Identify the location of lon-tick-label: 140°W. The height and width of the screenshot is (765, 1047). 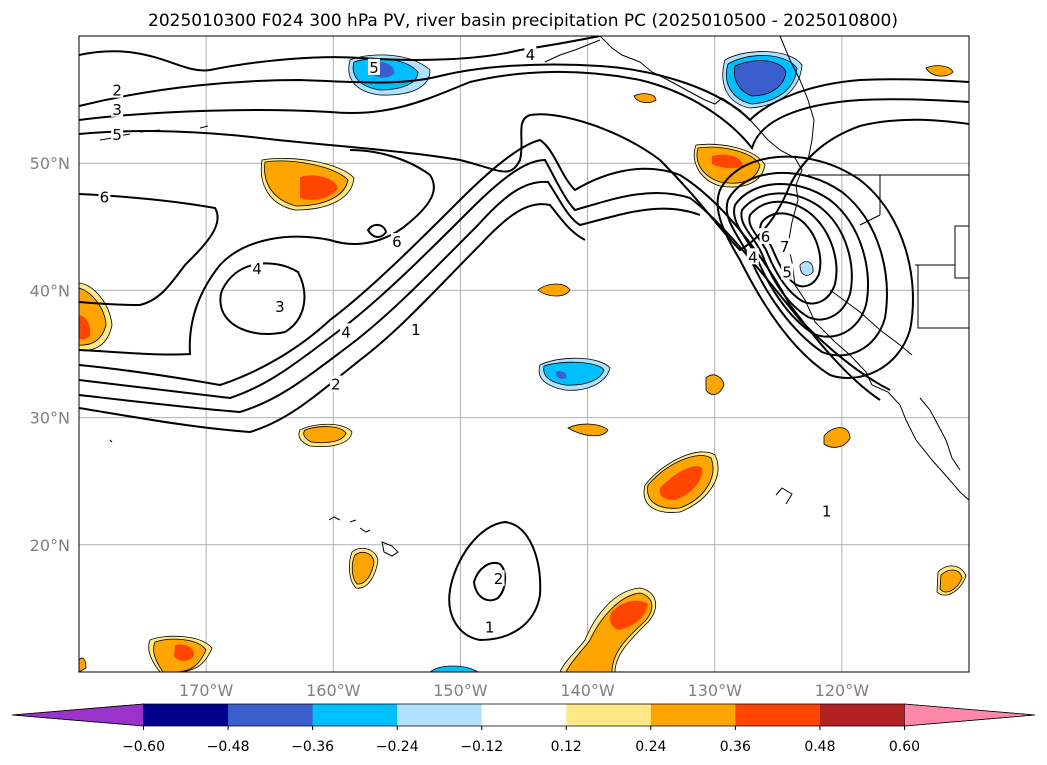
(587, 690).